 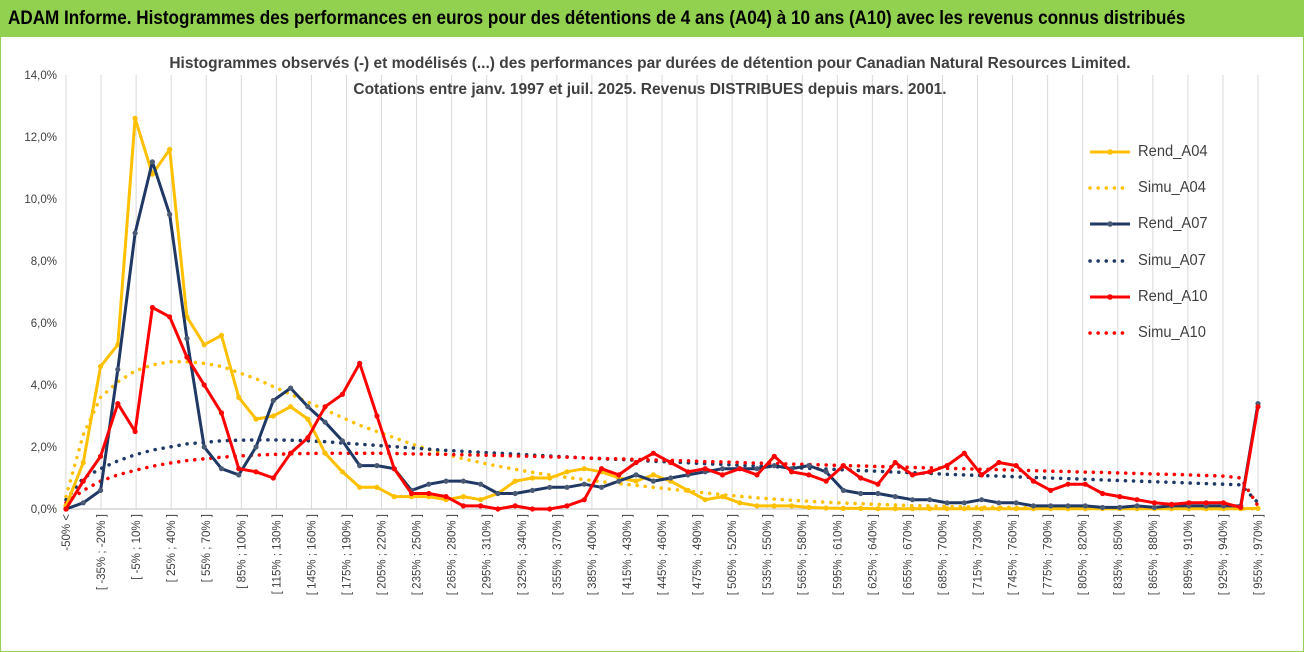 What do you see at coordinates (1049, 554) in the screenshot?
I see `x-tick-label: [ 775% ; 790% ]` at bounding box center [1049, 554].